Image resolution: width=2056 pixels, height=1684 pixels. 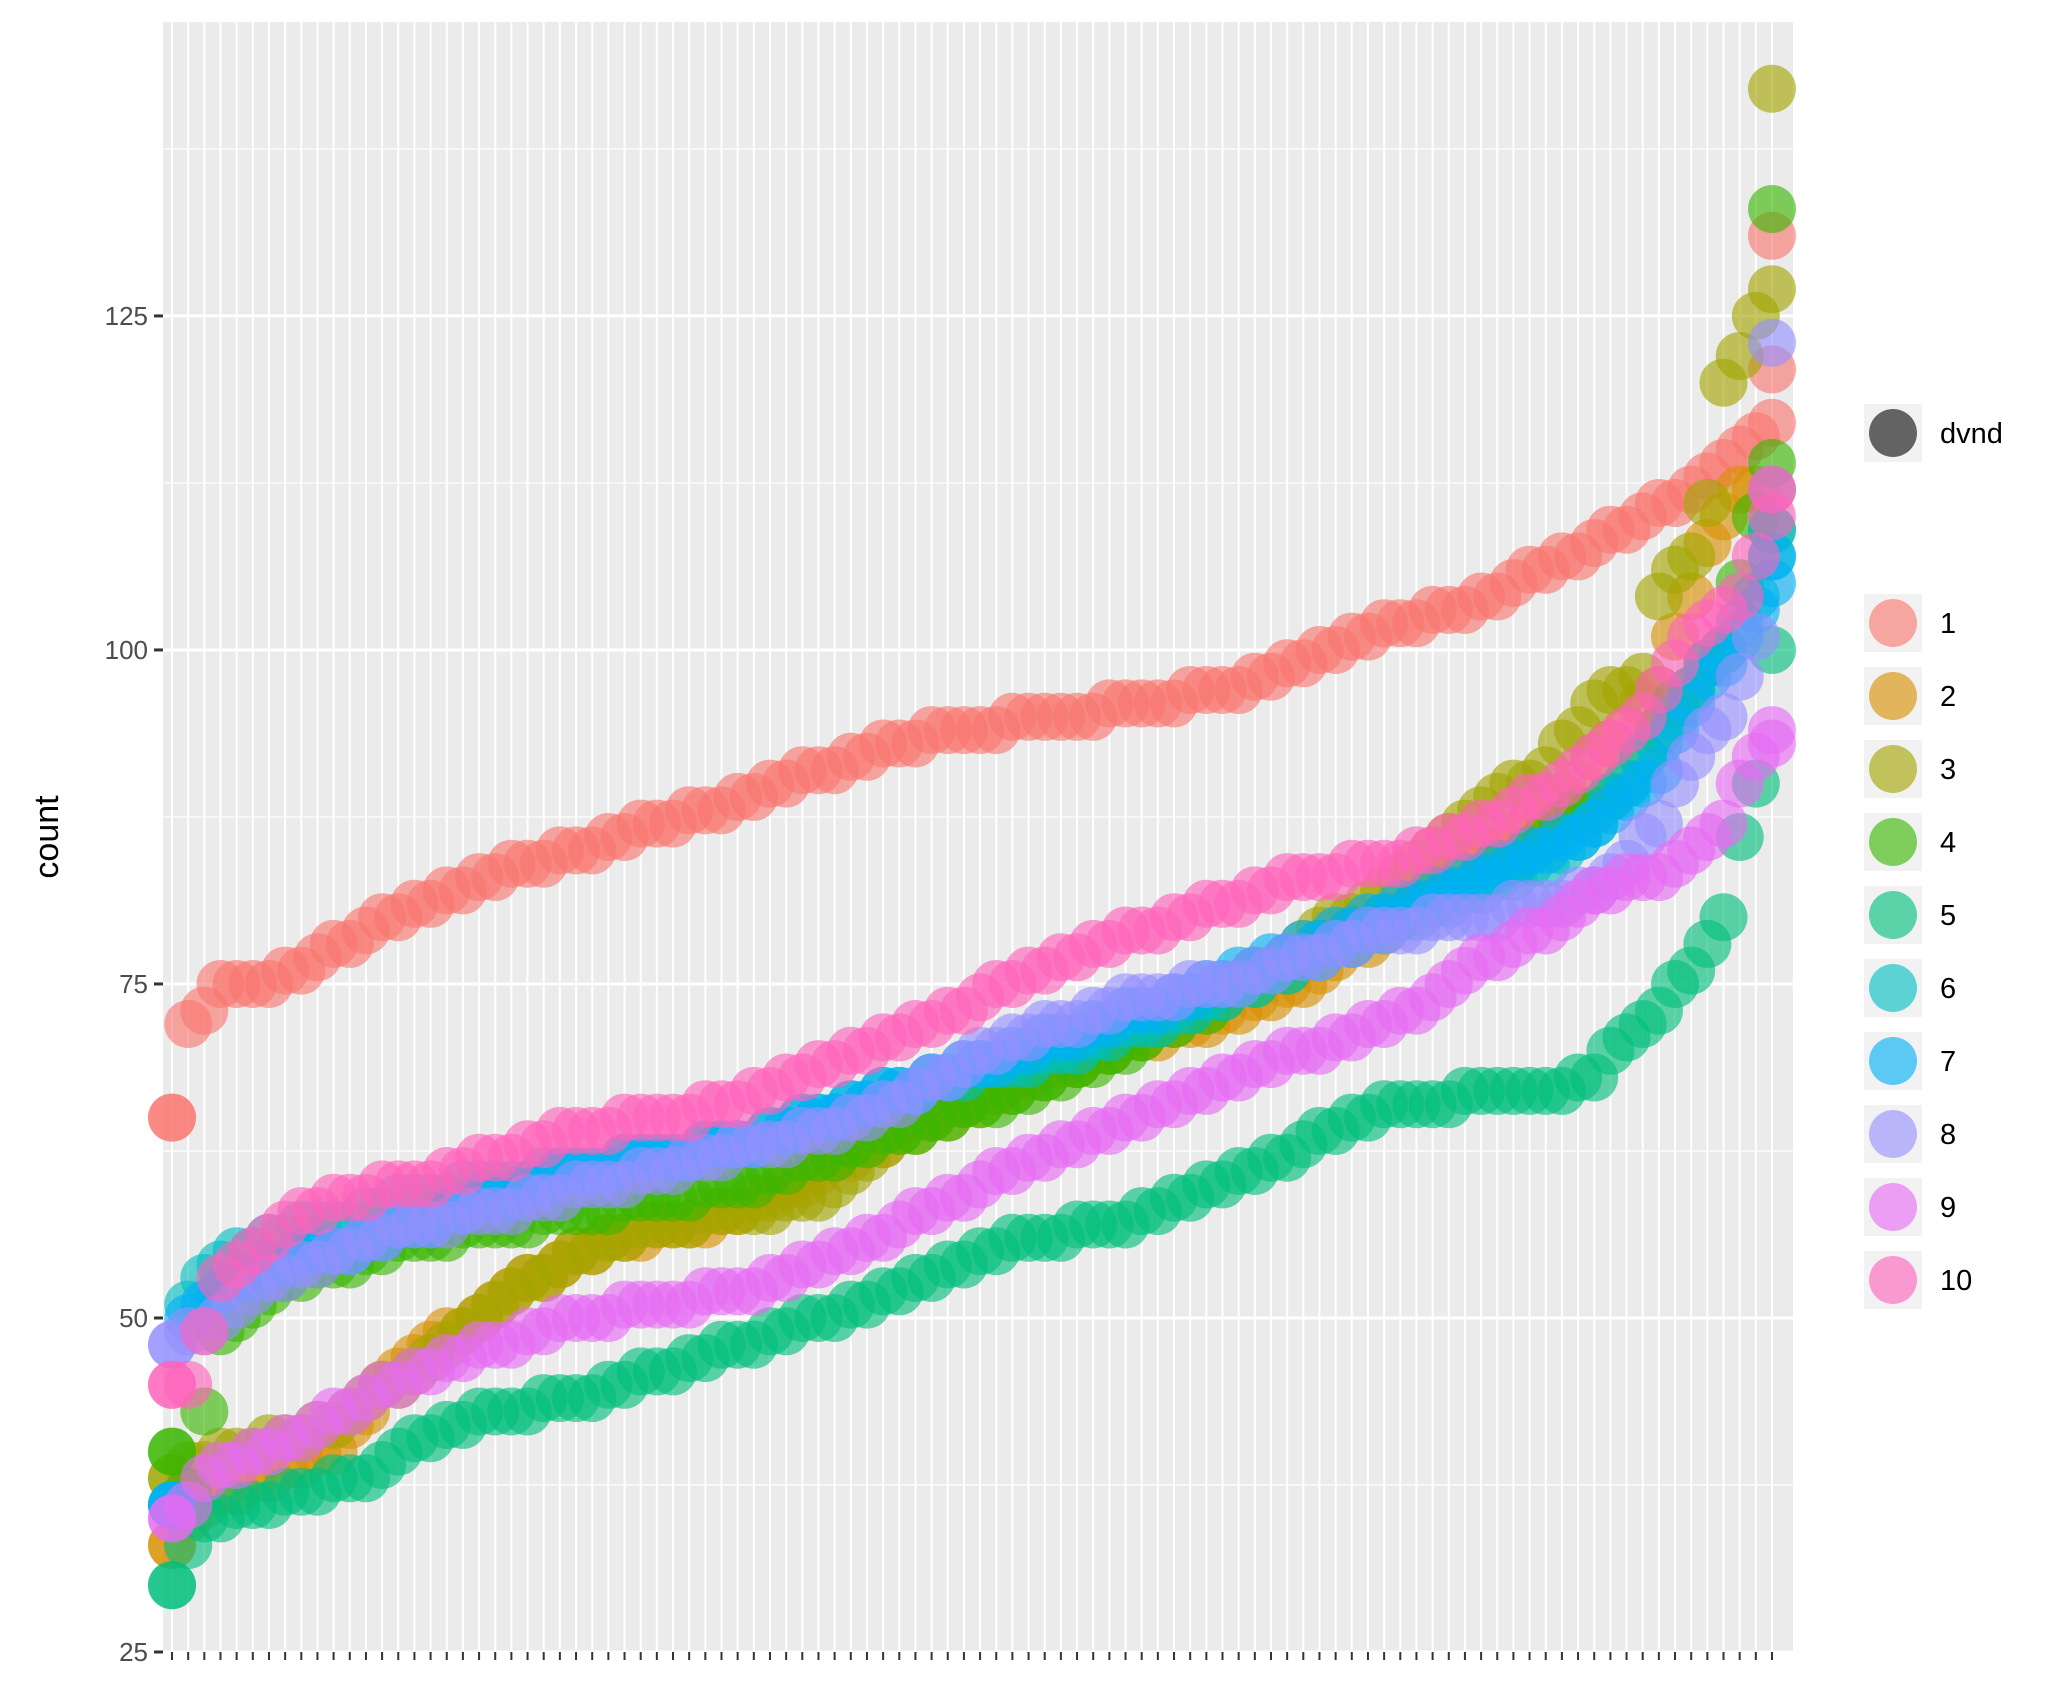 What do you see at coordinates (133, 984) in the screenshot?
I see `y-tick-label: 75` at bounding box center [133, 984].